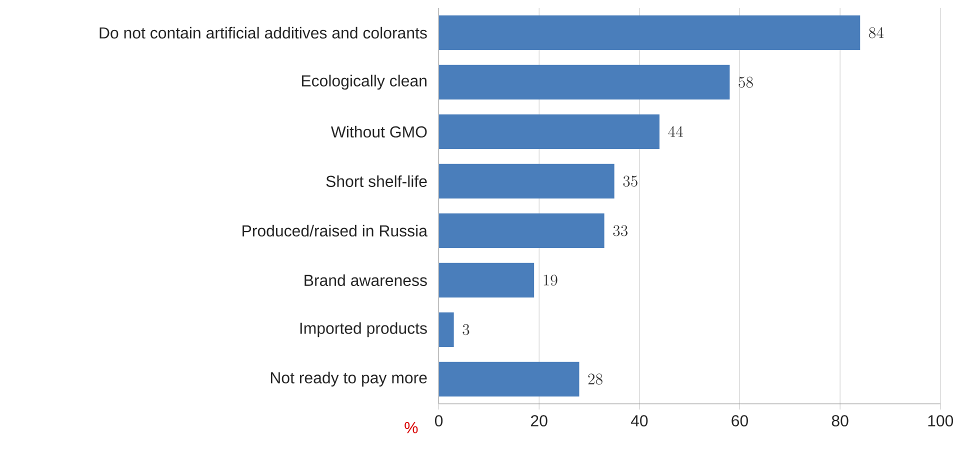 The height and width of the screenshot is (449, 959). I want to click on data-label: 35, so click(630, 181).